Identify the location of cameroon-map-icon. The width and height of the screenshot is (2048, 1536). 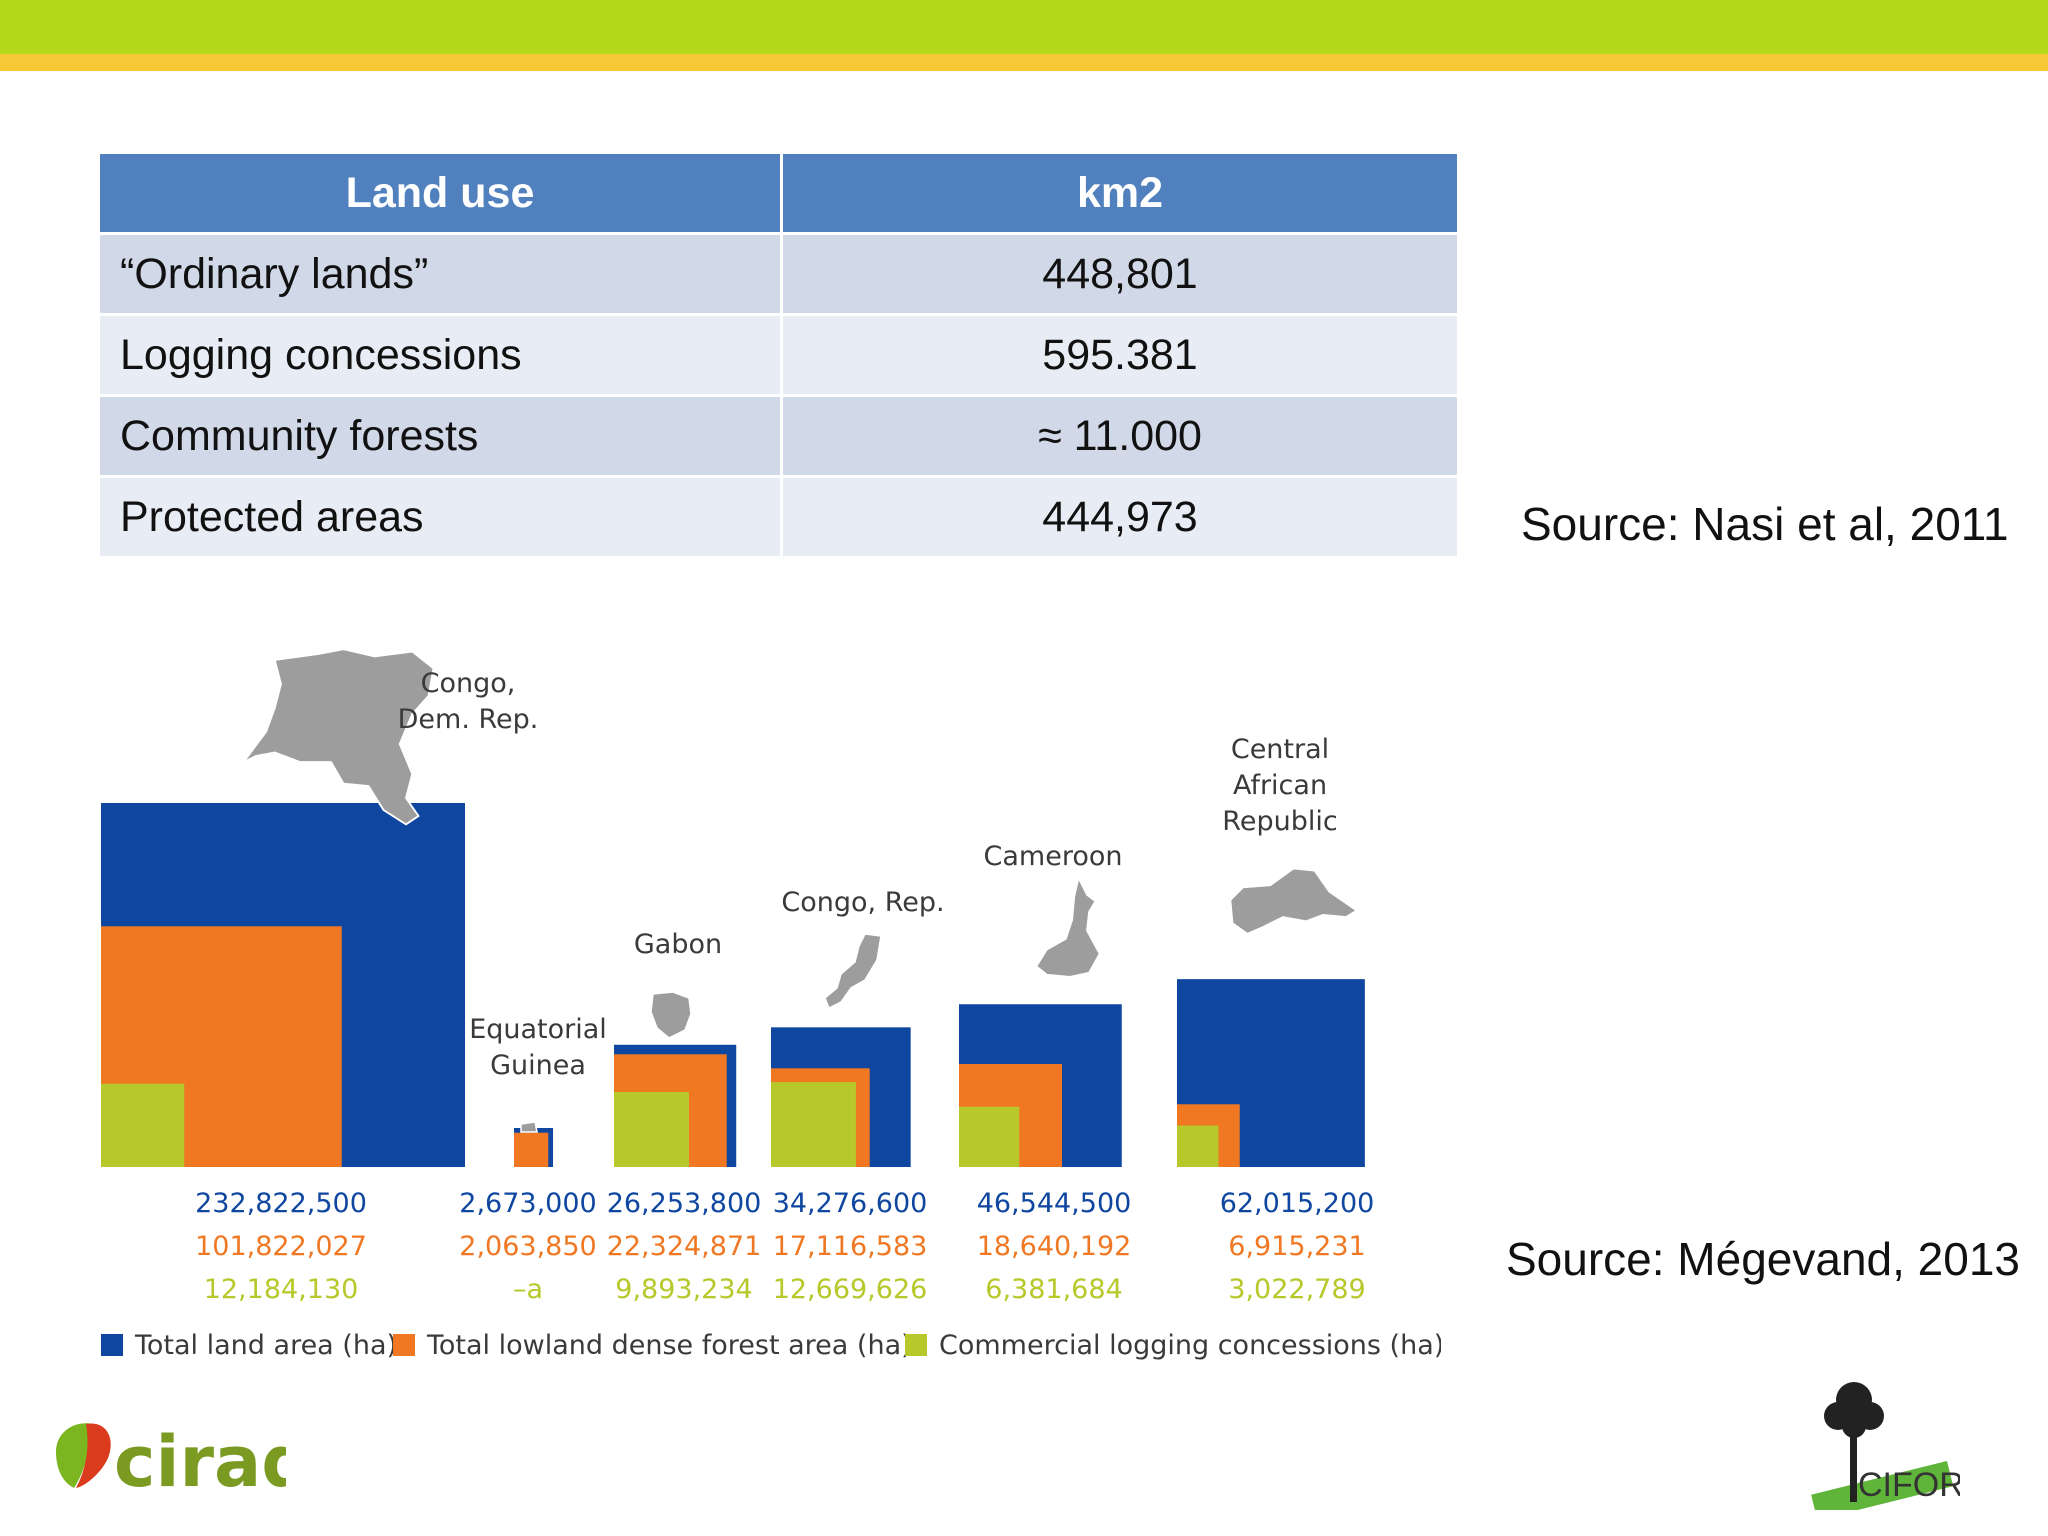
(1068, 926).